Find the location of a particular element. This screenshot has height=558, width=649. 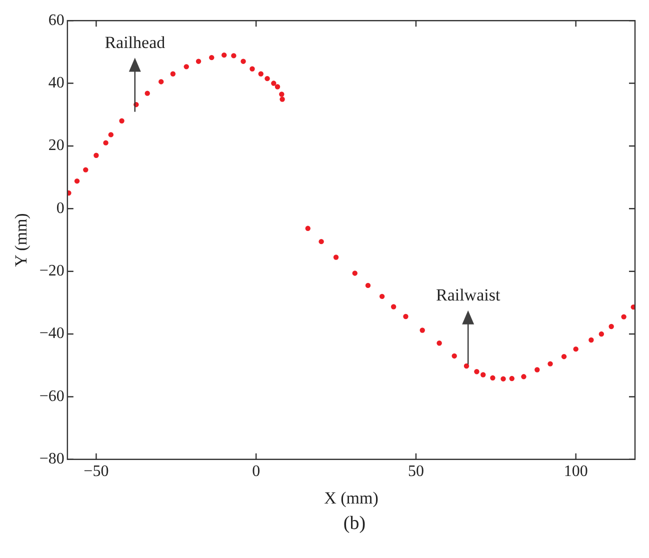

x-tick-label: 0 is located at coordinates (256, 471).